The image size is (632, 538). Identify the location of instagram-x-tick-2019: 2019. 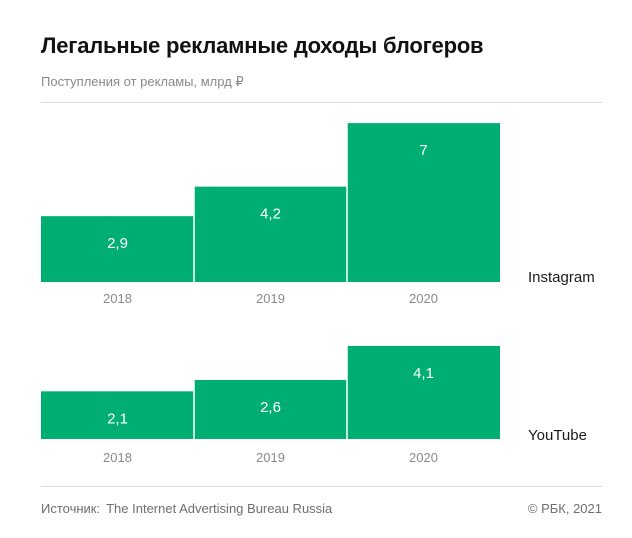
(270, 298).